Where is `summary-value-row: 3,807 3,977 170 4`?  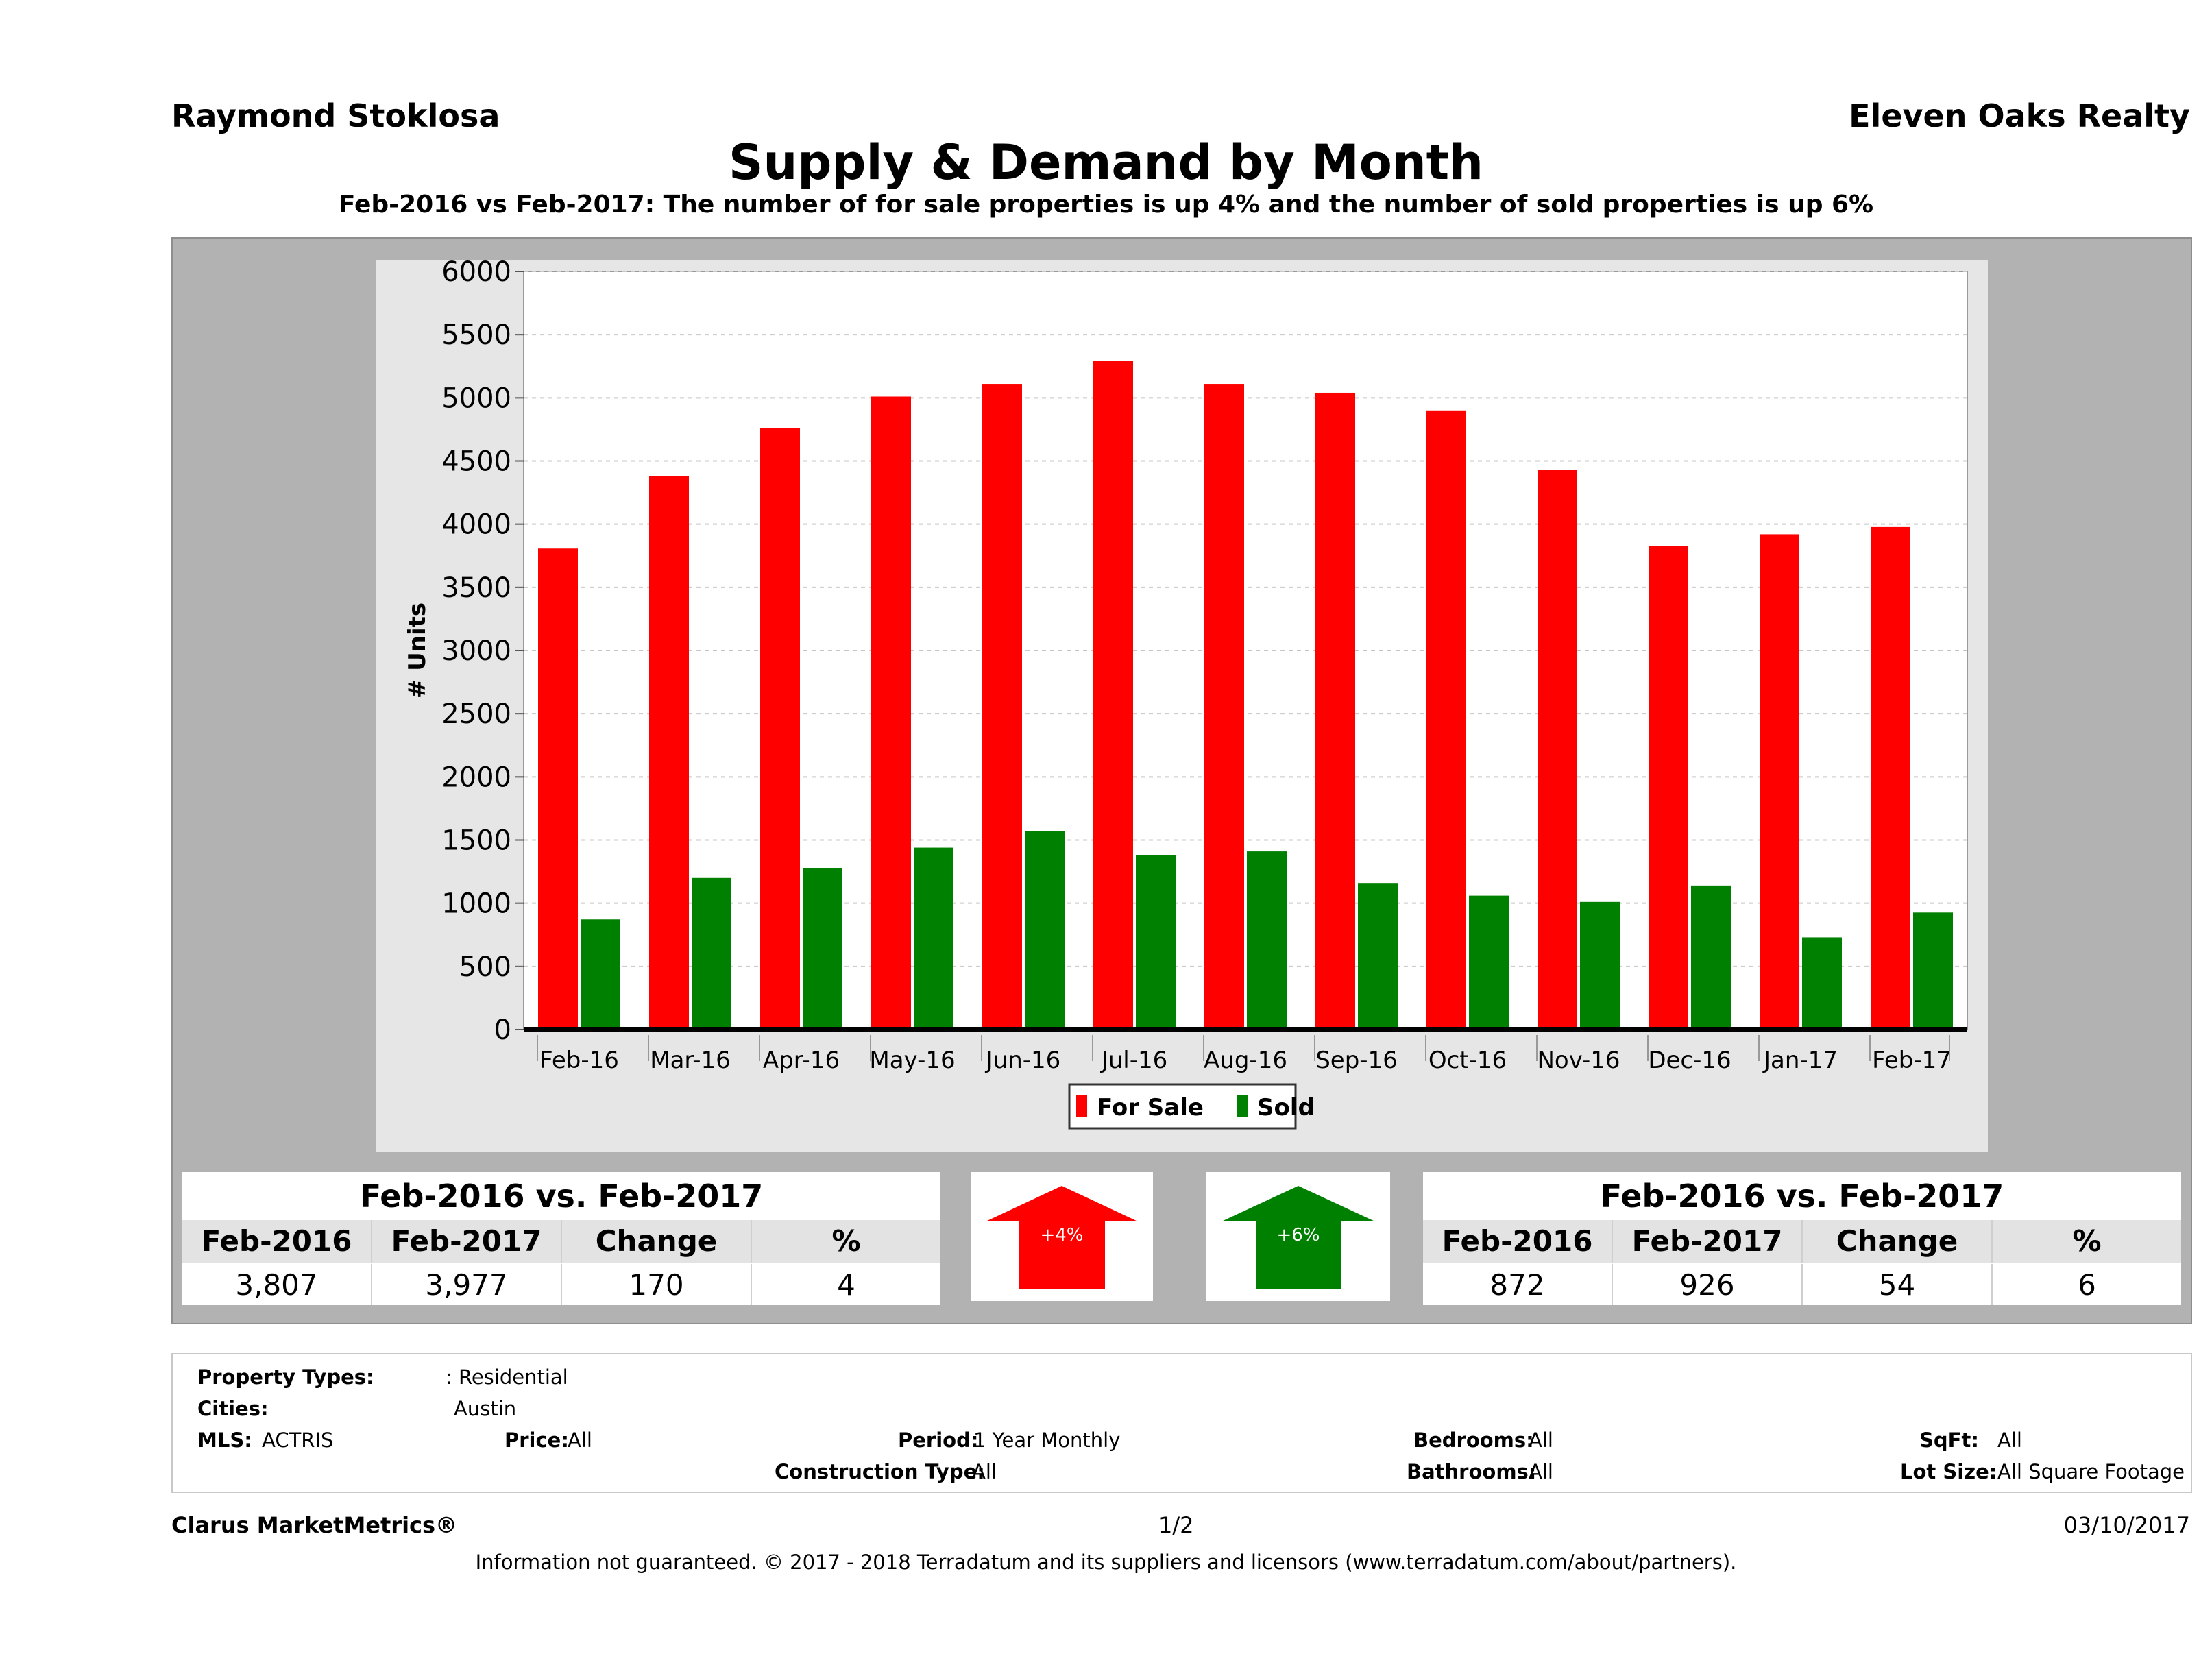 summary-value-row: 3,807 3,977 170 4 is located at coordinates (561, 1284).